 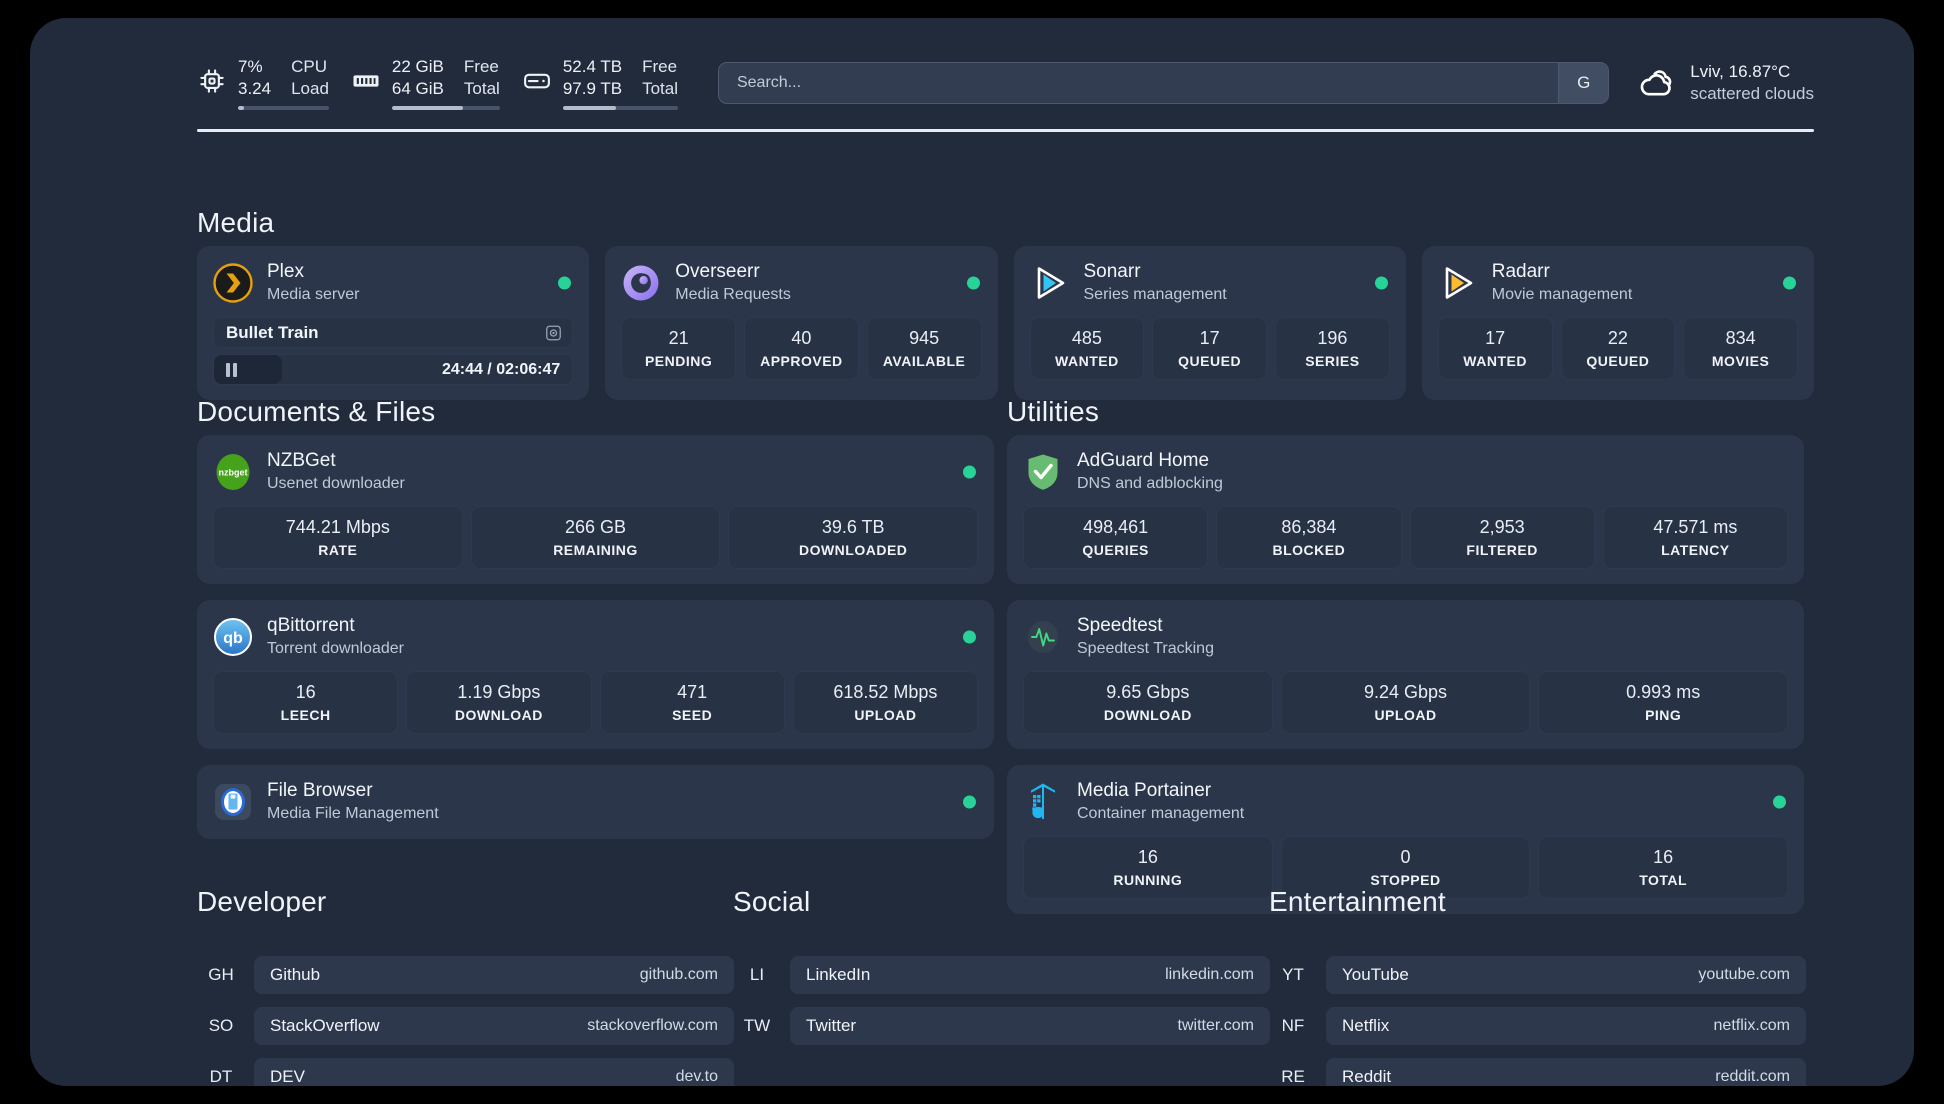 I want to click on card-header: Sonarr Series management, so click(x=1210, y=282).